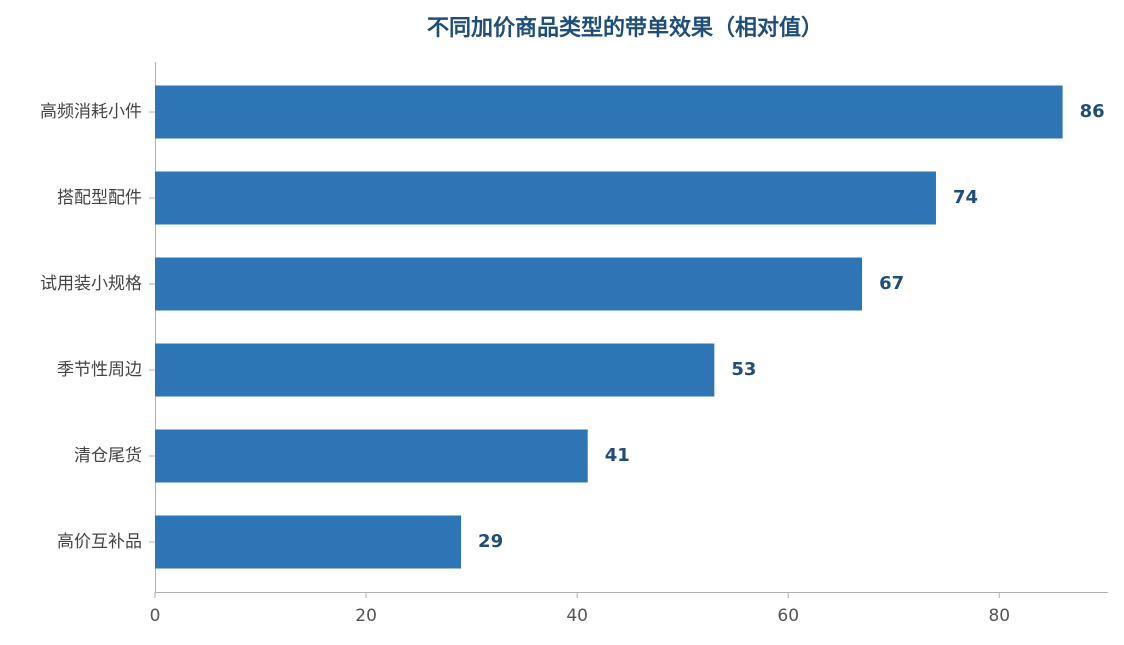  I want to click on y-tick-label: 季节性周边, so click(99, 370).